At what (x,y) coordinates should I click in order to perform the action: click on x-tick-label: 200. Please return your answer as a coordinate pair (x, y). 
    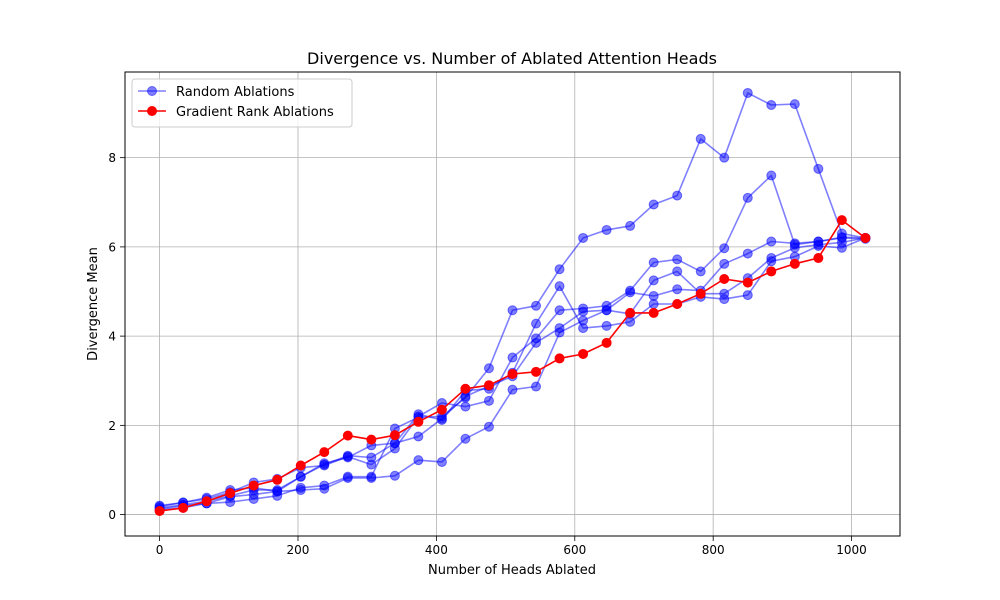
    Looking at the image, I should click on (298, 550).